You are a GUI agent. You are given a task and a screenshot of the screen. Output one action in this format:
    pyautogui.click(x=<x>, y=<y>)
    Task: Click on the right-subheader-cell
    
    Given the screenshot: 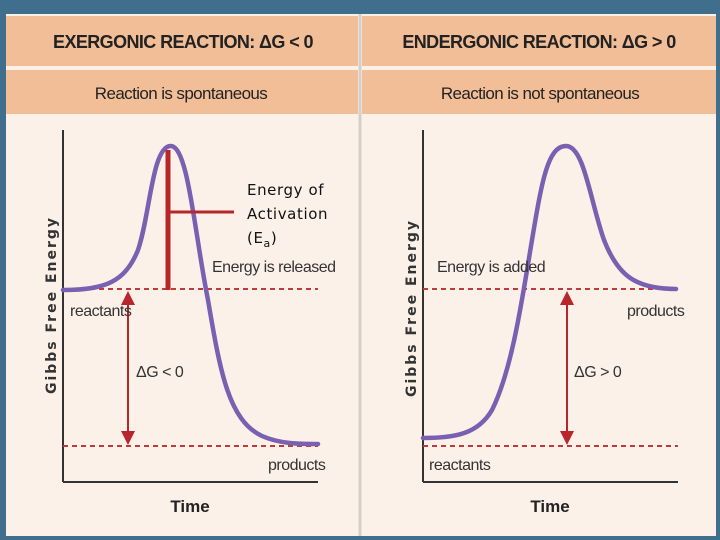 What is the action you would take?
    pyautogui.click(x=539, y=92)
    